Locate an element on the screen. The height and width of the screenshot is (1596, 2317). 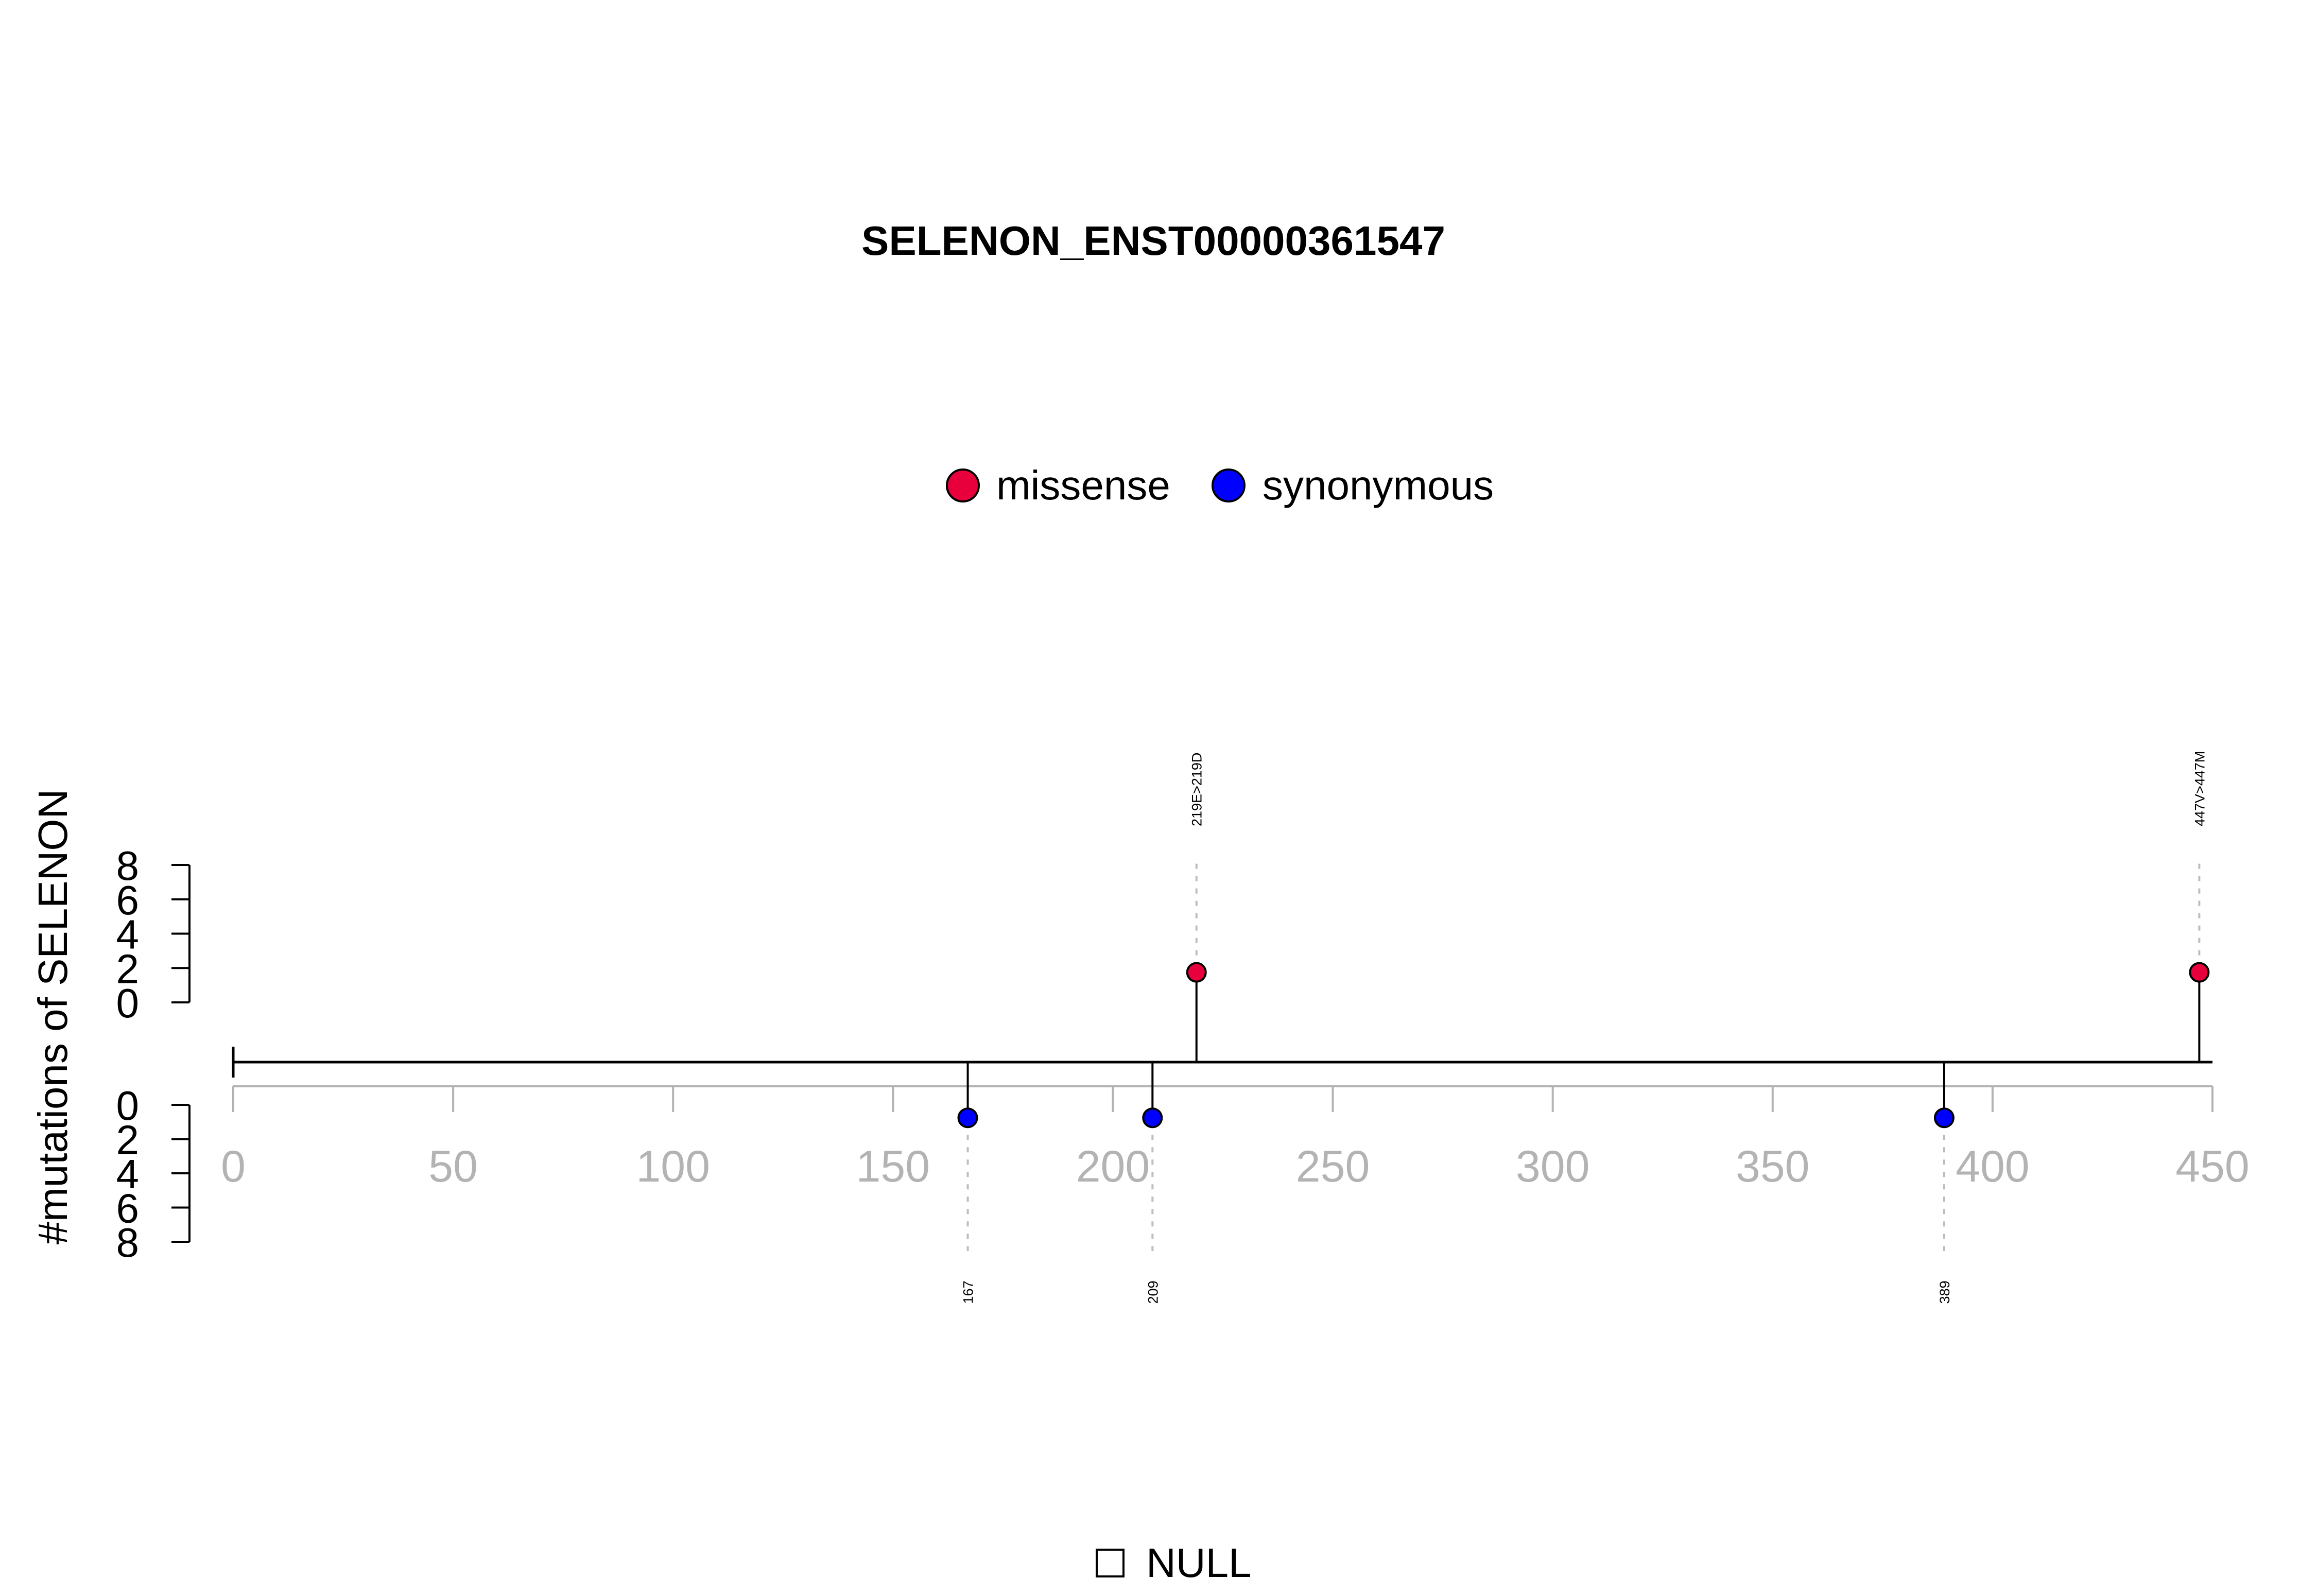
x-tick-label: 100 is located at coordinates (673, 1166).